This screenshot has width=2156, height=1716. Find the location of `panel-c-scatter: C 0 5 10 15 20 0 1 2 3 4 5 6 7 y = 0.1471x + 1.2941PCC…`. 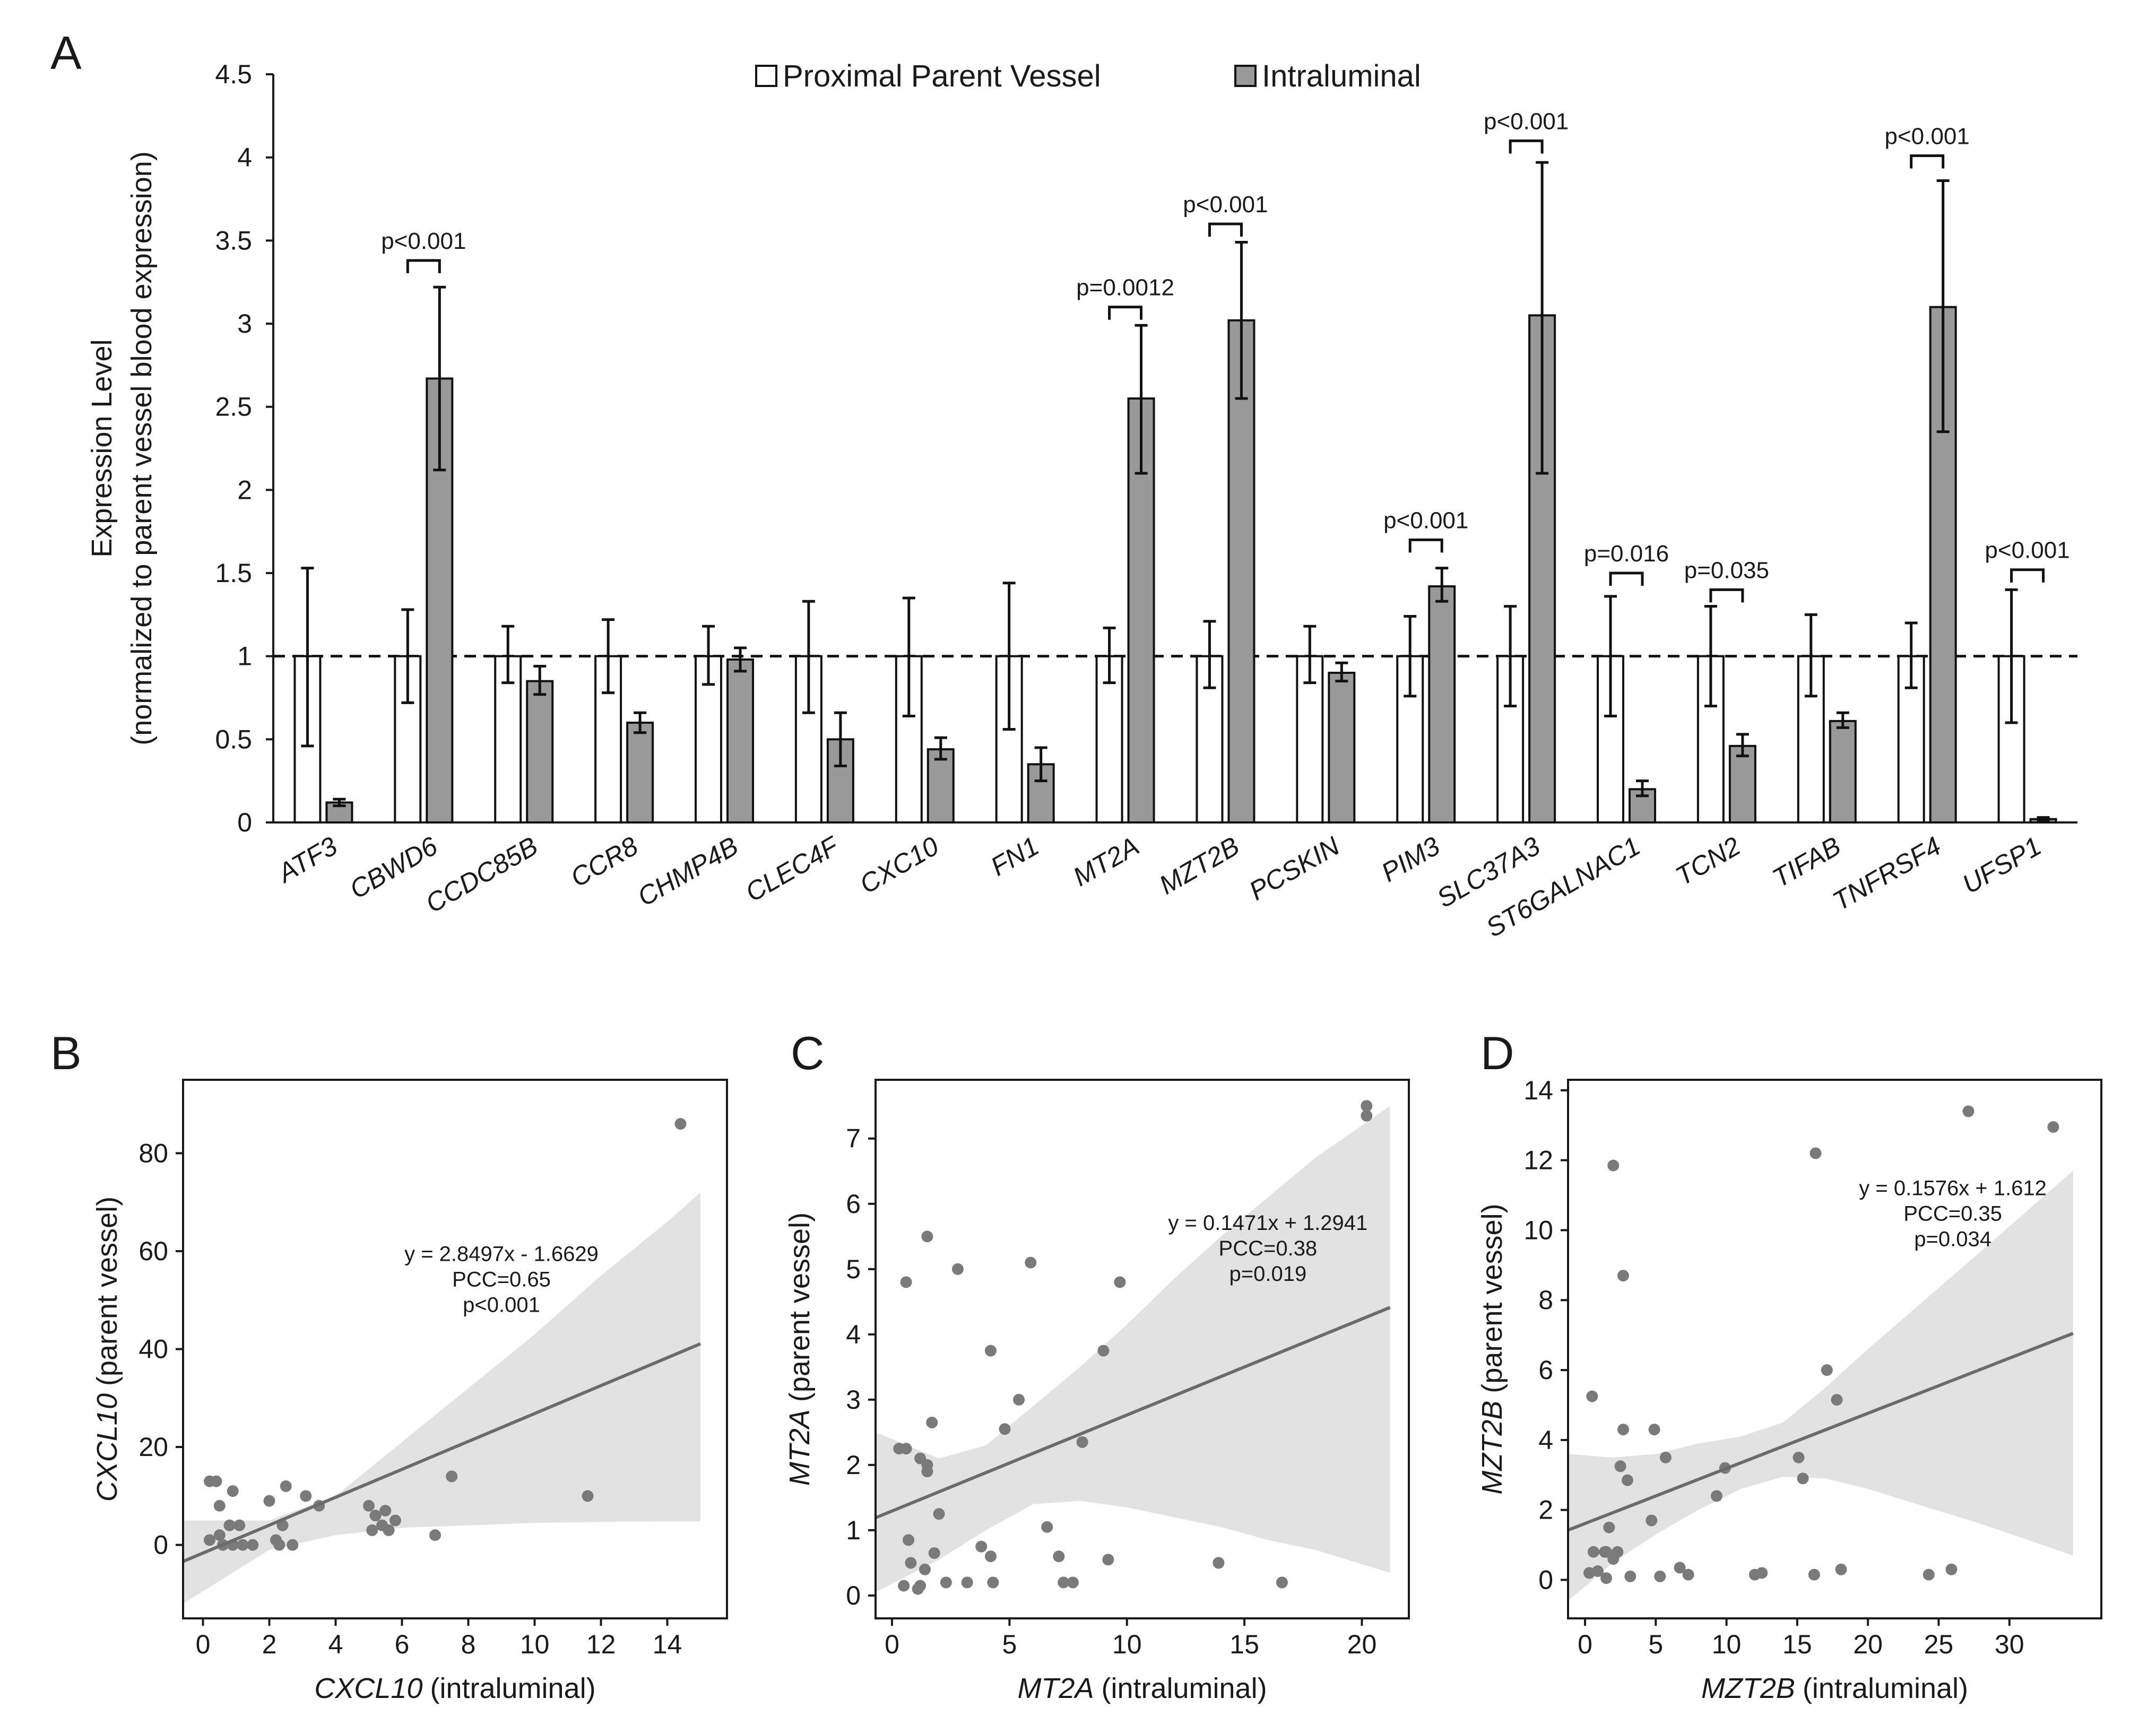

panel-c-scatter: C 0 5 10 15 20 0 1 2 3 4 5 6 7 y = 0.1471x + 1.2941PCC… is located at coordinates (1097, 1365).